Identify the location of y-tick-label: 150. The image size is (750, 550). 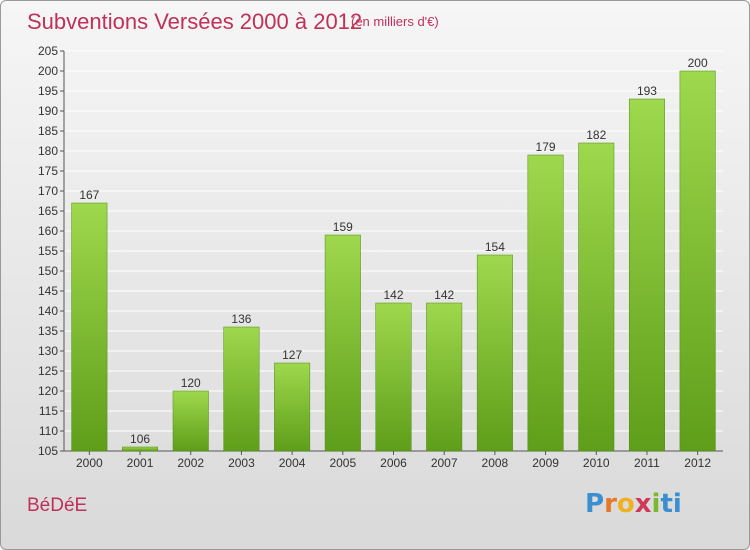
(48, 271).